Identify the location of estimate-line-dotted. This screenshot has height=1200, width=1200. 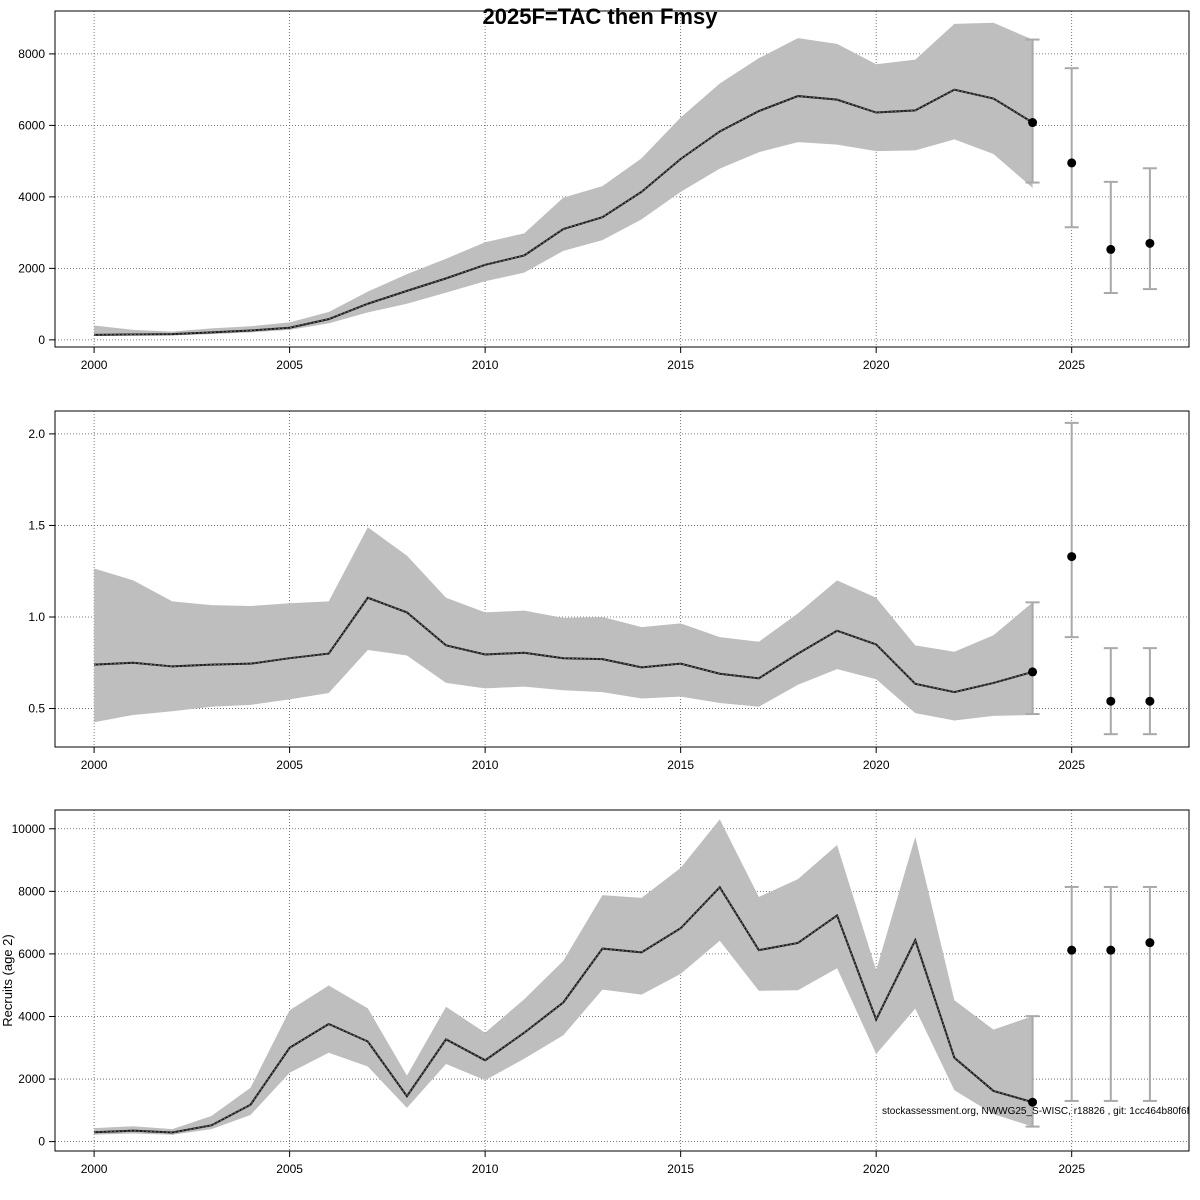
(563, 645).